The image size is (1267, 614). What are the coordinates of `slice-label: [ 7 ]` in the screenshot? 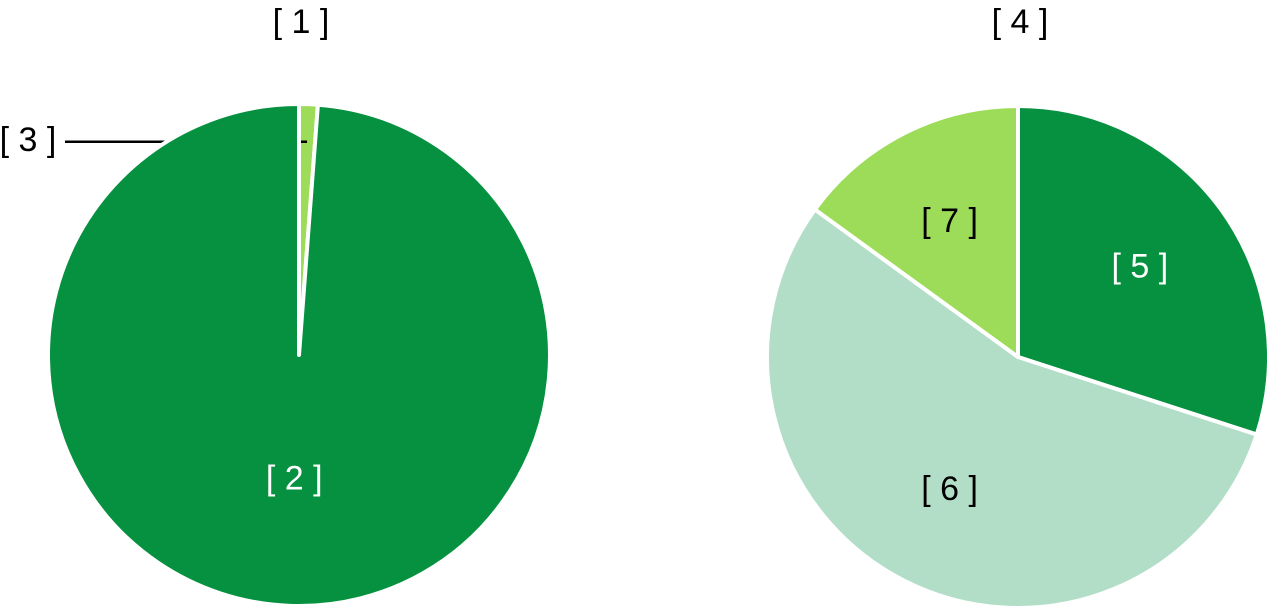 It's located at (949, 221).